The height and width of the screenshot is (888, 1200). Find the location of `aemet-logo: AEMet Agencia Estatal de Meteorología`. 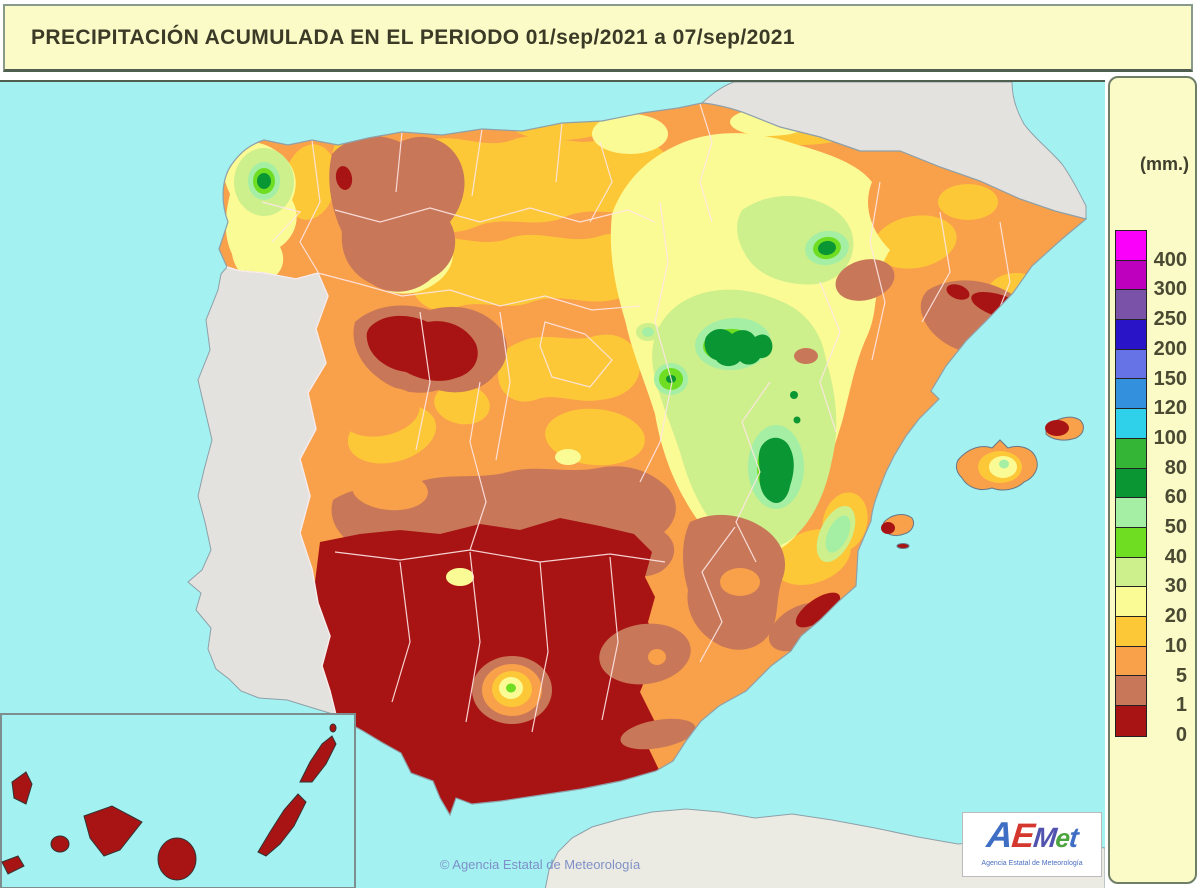

aemet-logo: AEMet Agencia Estatal de Meteorología is located at coordinates (1032, 844).